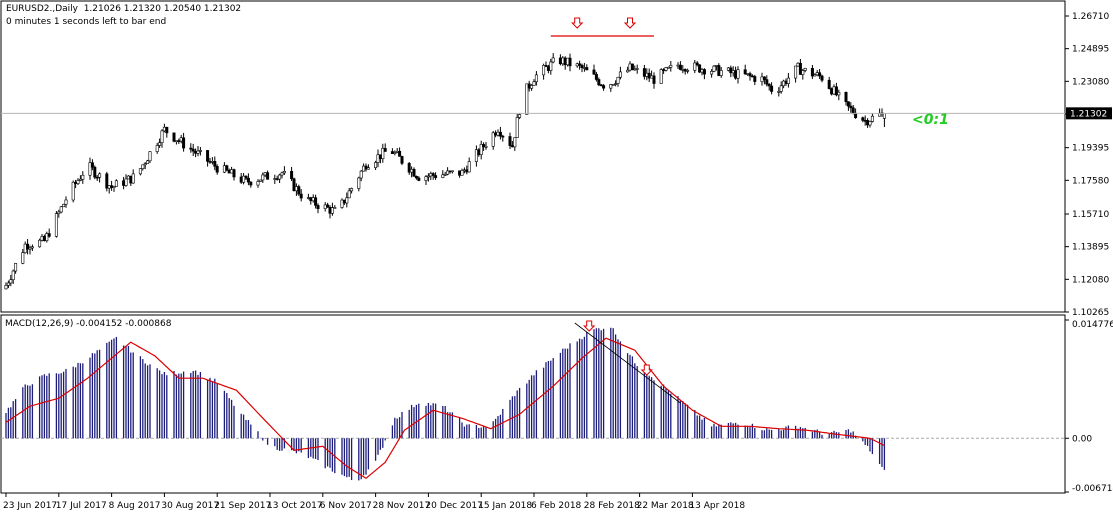  I want to click on macd-axis: 0.014776 0.00 -0.006714, so click(1089, 406).